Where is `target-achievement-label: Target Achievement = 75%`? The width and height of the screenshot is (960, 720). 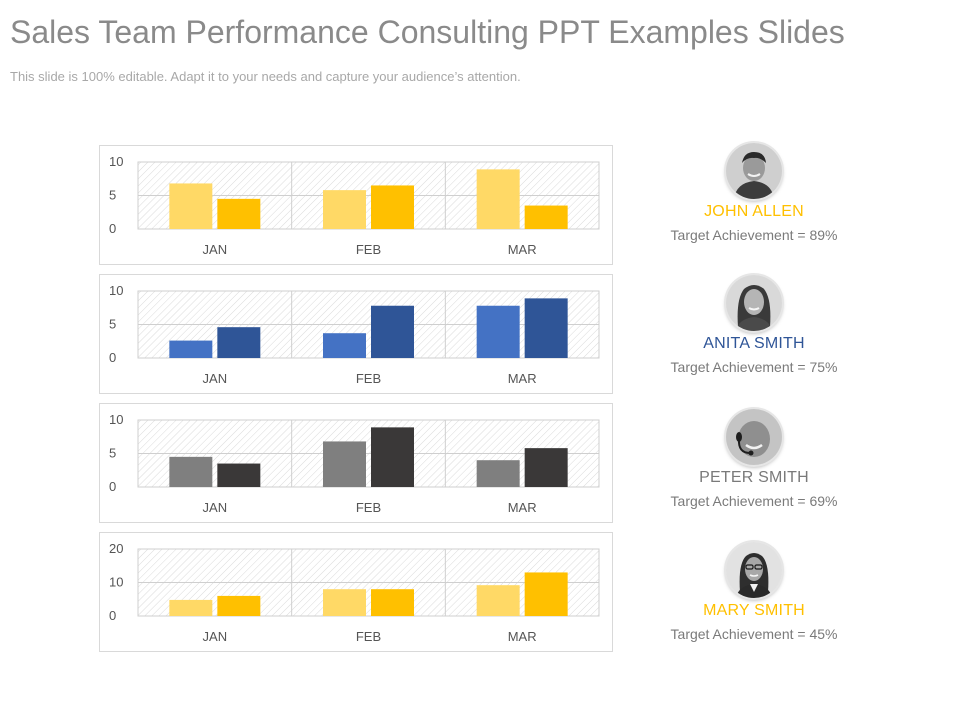
target-achievement-label: Target Achievement = 75% is located at coordinates (754, 367).